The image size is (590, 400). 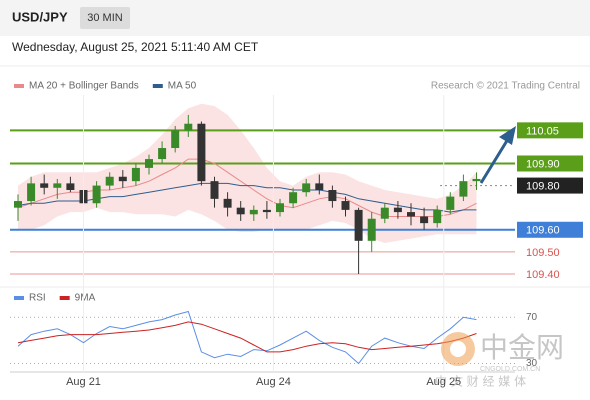 What do you see at coordinates (543, 164) in the screenshot?
I see `level-label: 109.90` at bounding box center [543, 164].